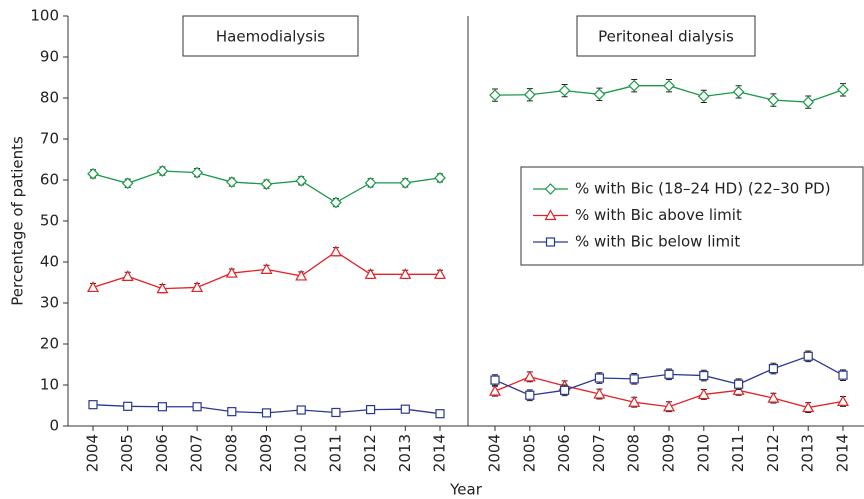 The height and width of the screenshot is (499, 864). I want to click on legend-label: % with Bic above limit, so click(658, 215).